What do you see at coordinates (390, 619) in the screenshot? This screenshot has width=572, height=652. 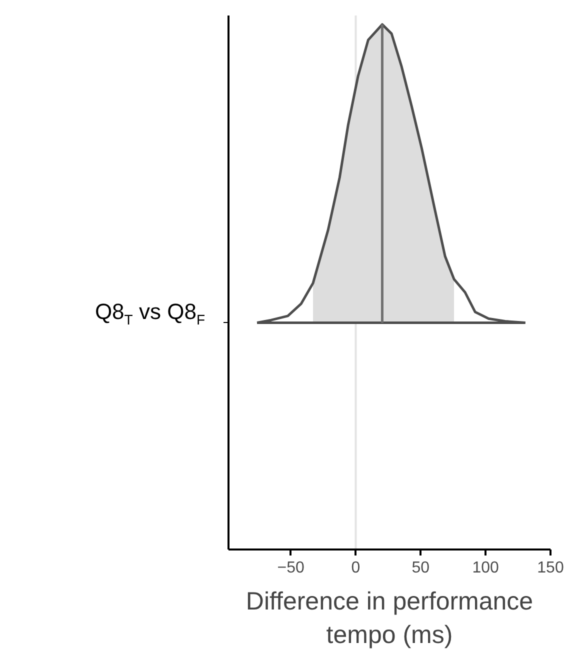 I see `x-axis-title: Difference in performance tempo (ms)` at bounding box center [390, 619].